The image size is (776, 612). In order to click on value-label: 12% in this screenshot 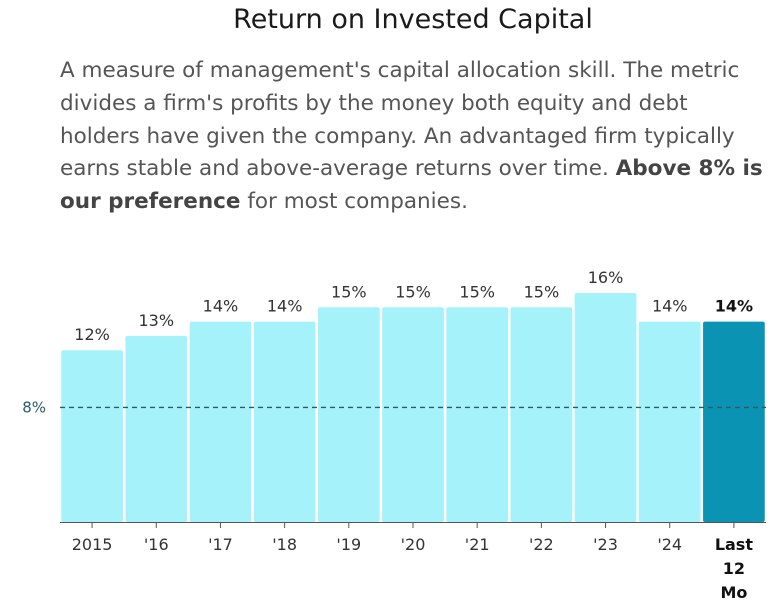, I will do `click(92, 334)`.